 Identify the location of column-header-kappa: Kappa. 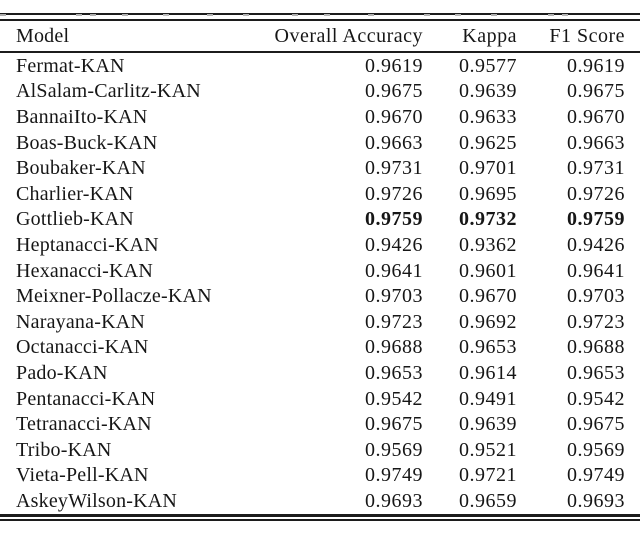
(489, 36).